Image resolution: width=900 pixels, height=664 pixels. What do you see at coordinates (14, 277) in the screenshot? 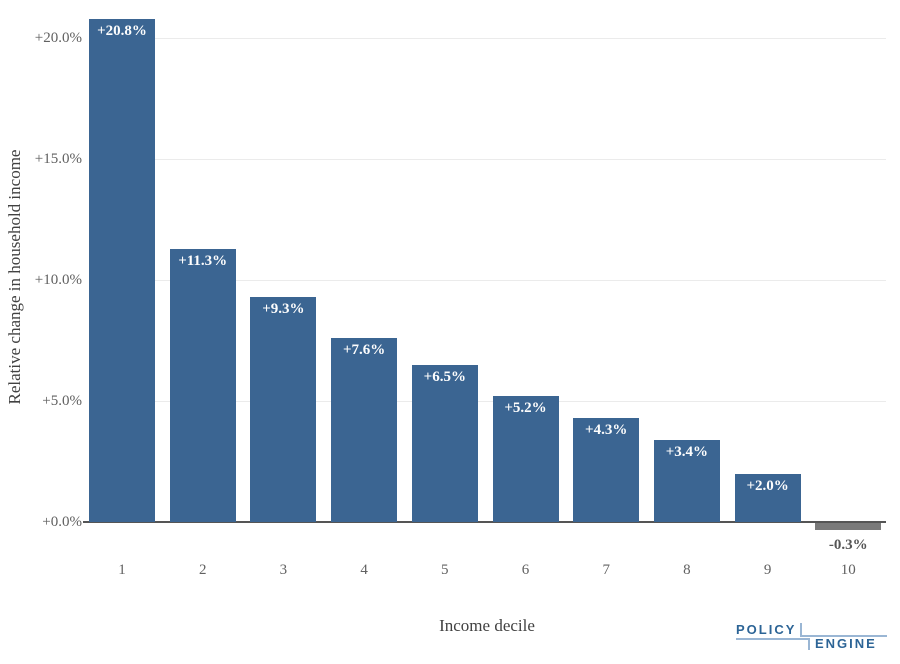
I see `y-axis-title: Relative change in household income` at bounding box center [14, 277].